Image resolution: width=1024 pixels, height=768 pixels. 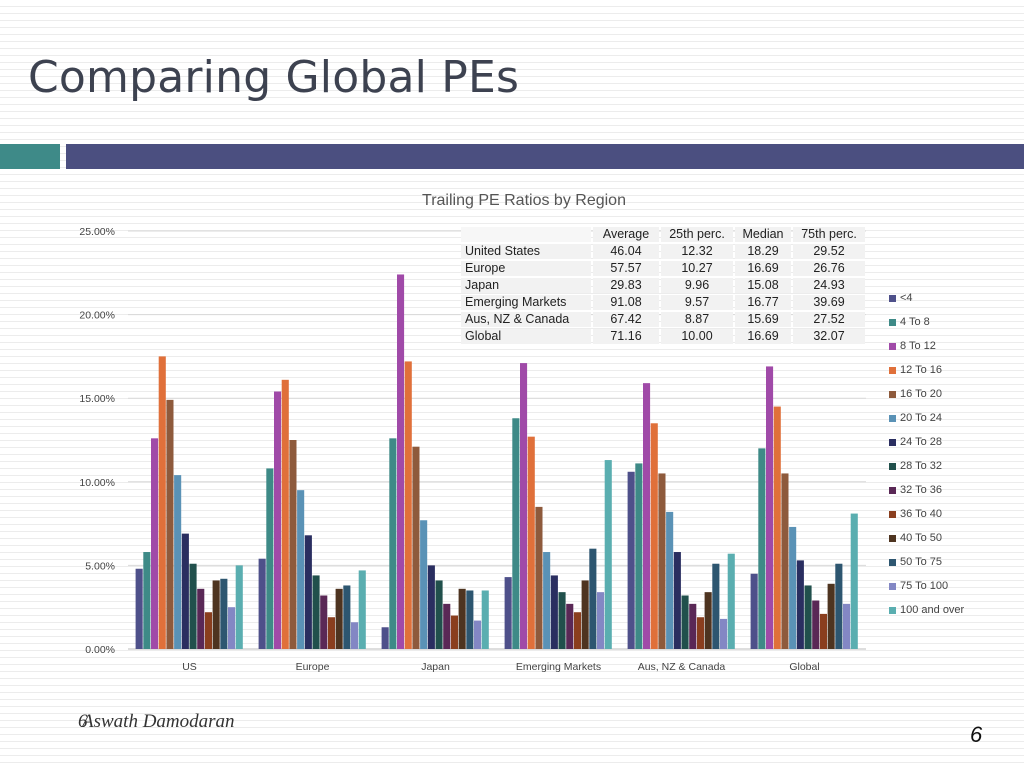 What do you see at coordinates (663, 234) in the screenshot?
I see `table-header-row: Average 25th perc. Median 75th perc.` at bounding box center [663, 234].